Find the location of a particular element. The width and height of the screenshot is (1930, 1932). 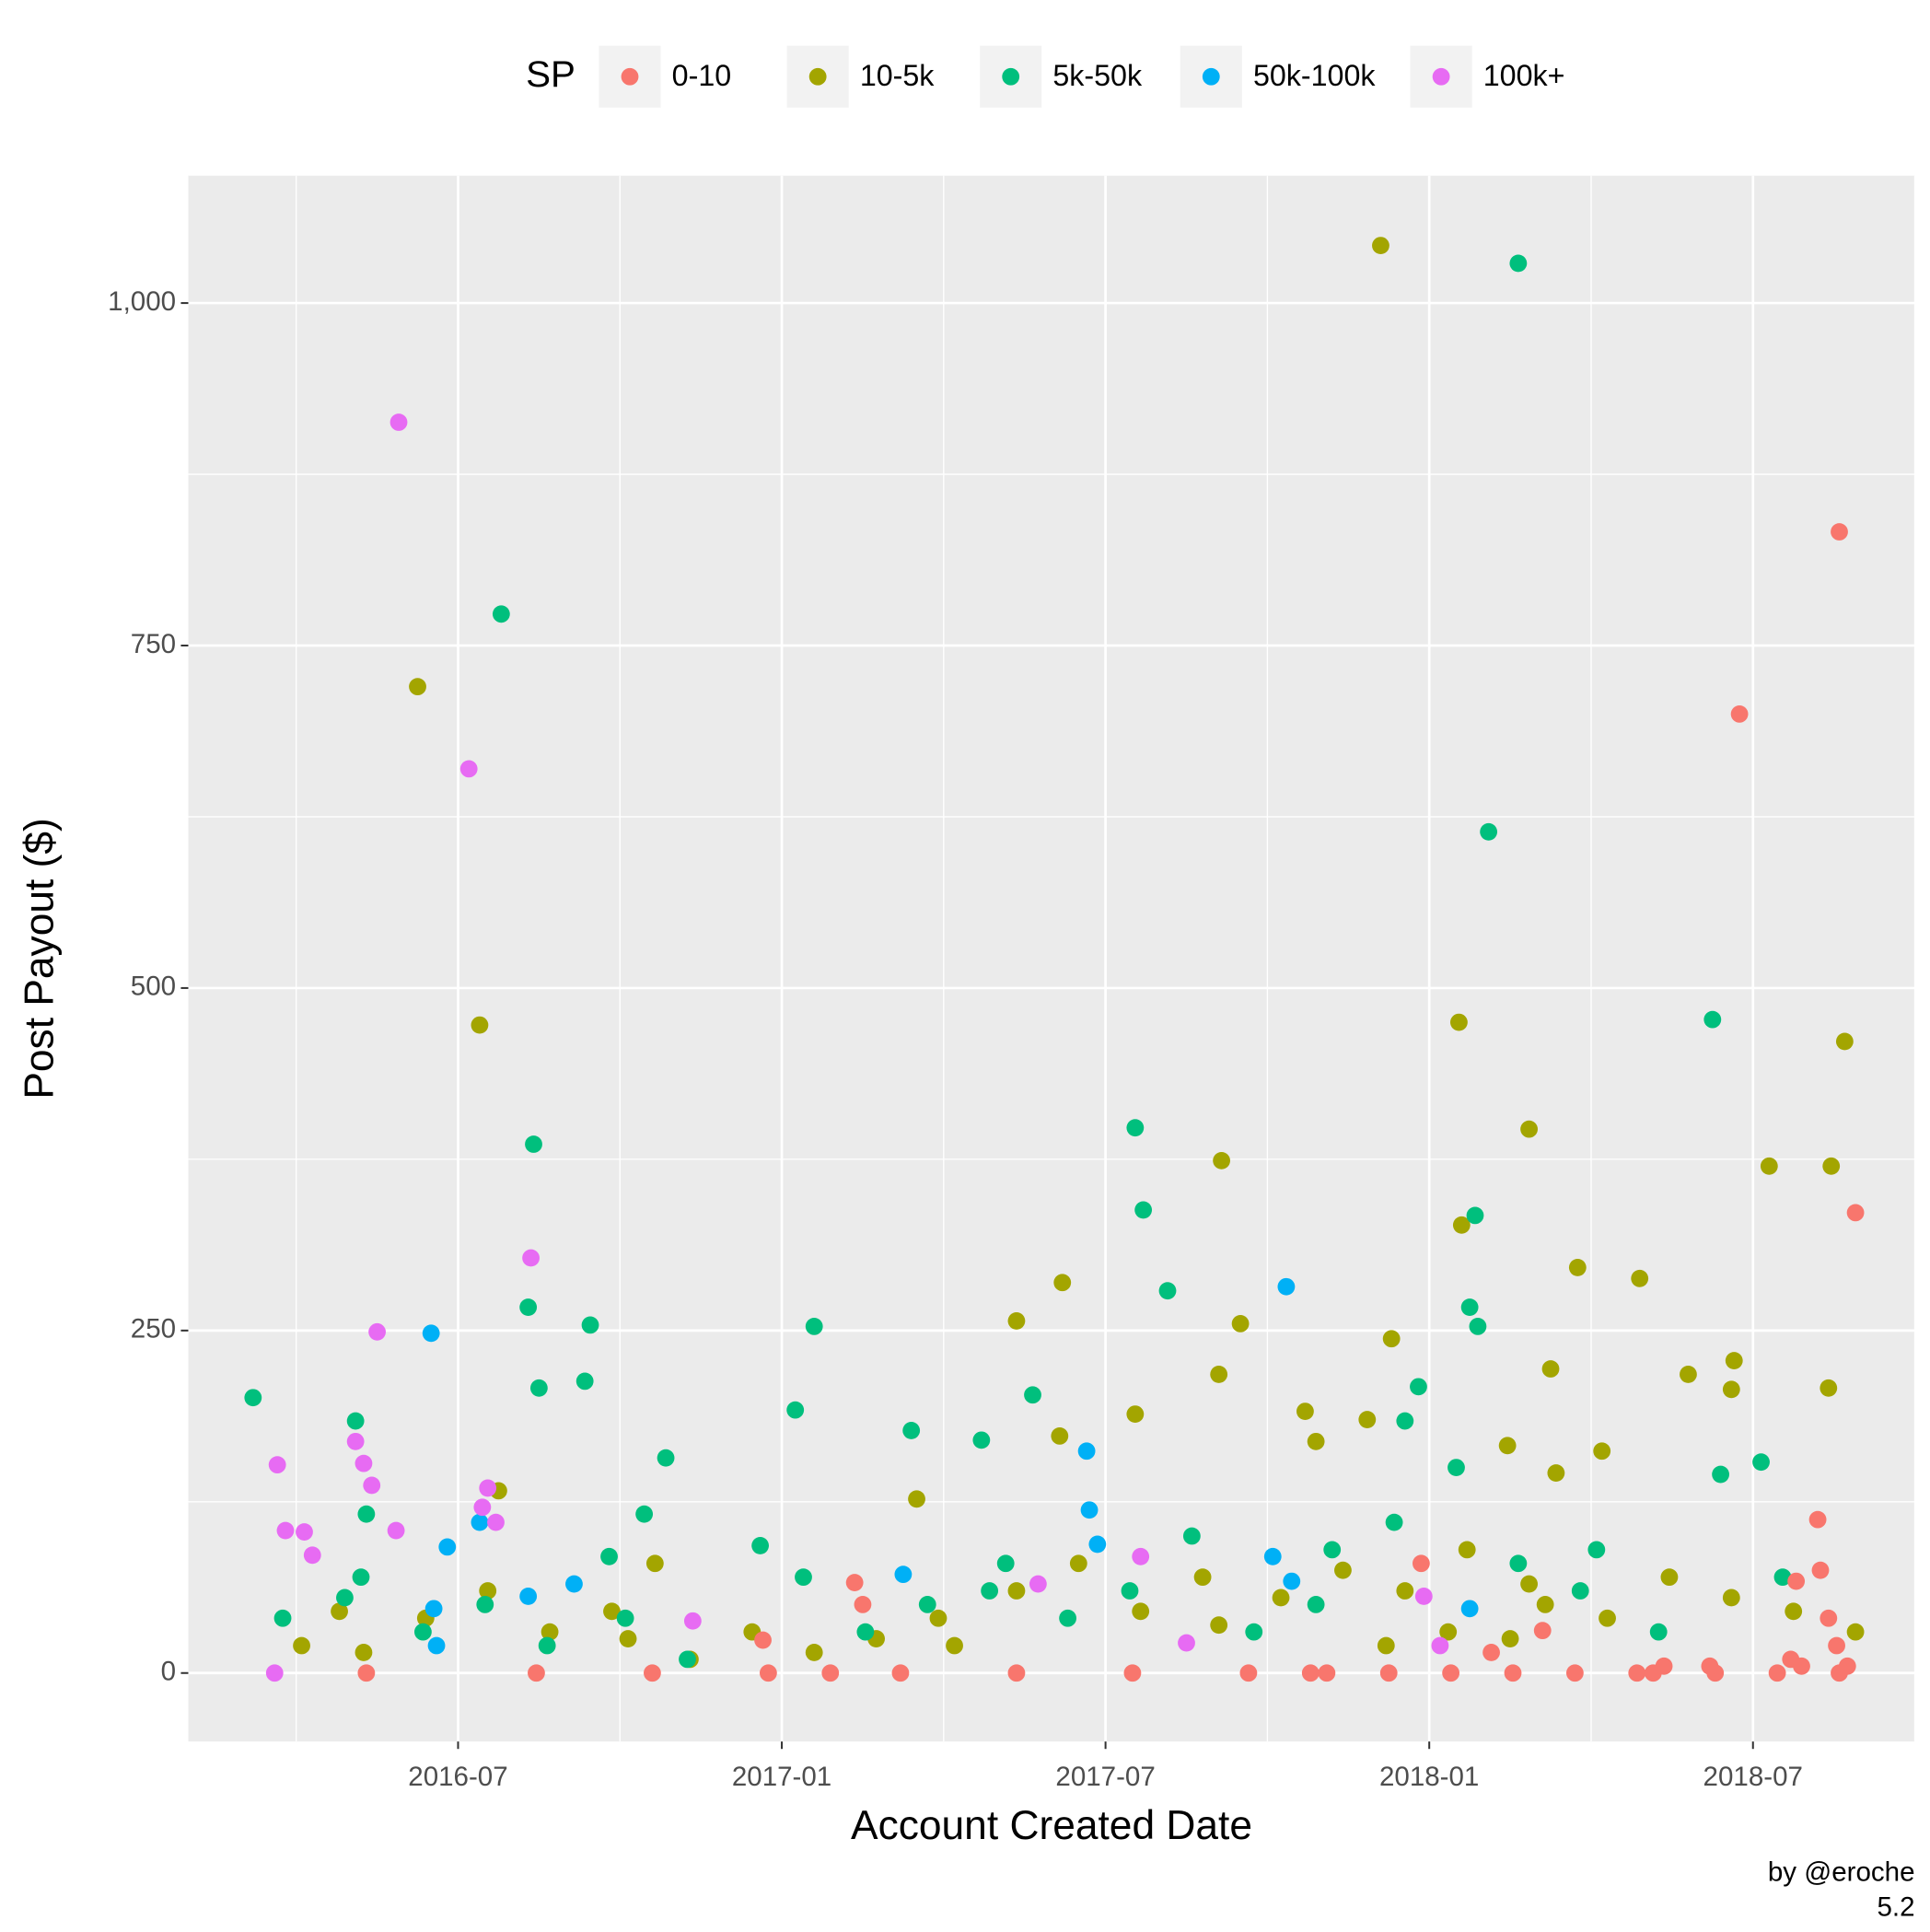

series is located at coordinates (950, 1466).